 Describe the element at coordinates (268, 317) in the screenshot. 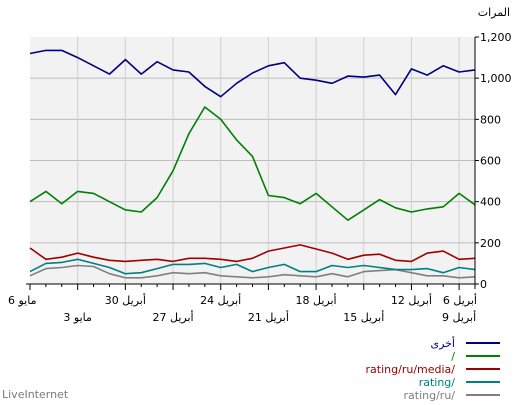

I see `x-tick-label: 21 أبريل` at that location.